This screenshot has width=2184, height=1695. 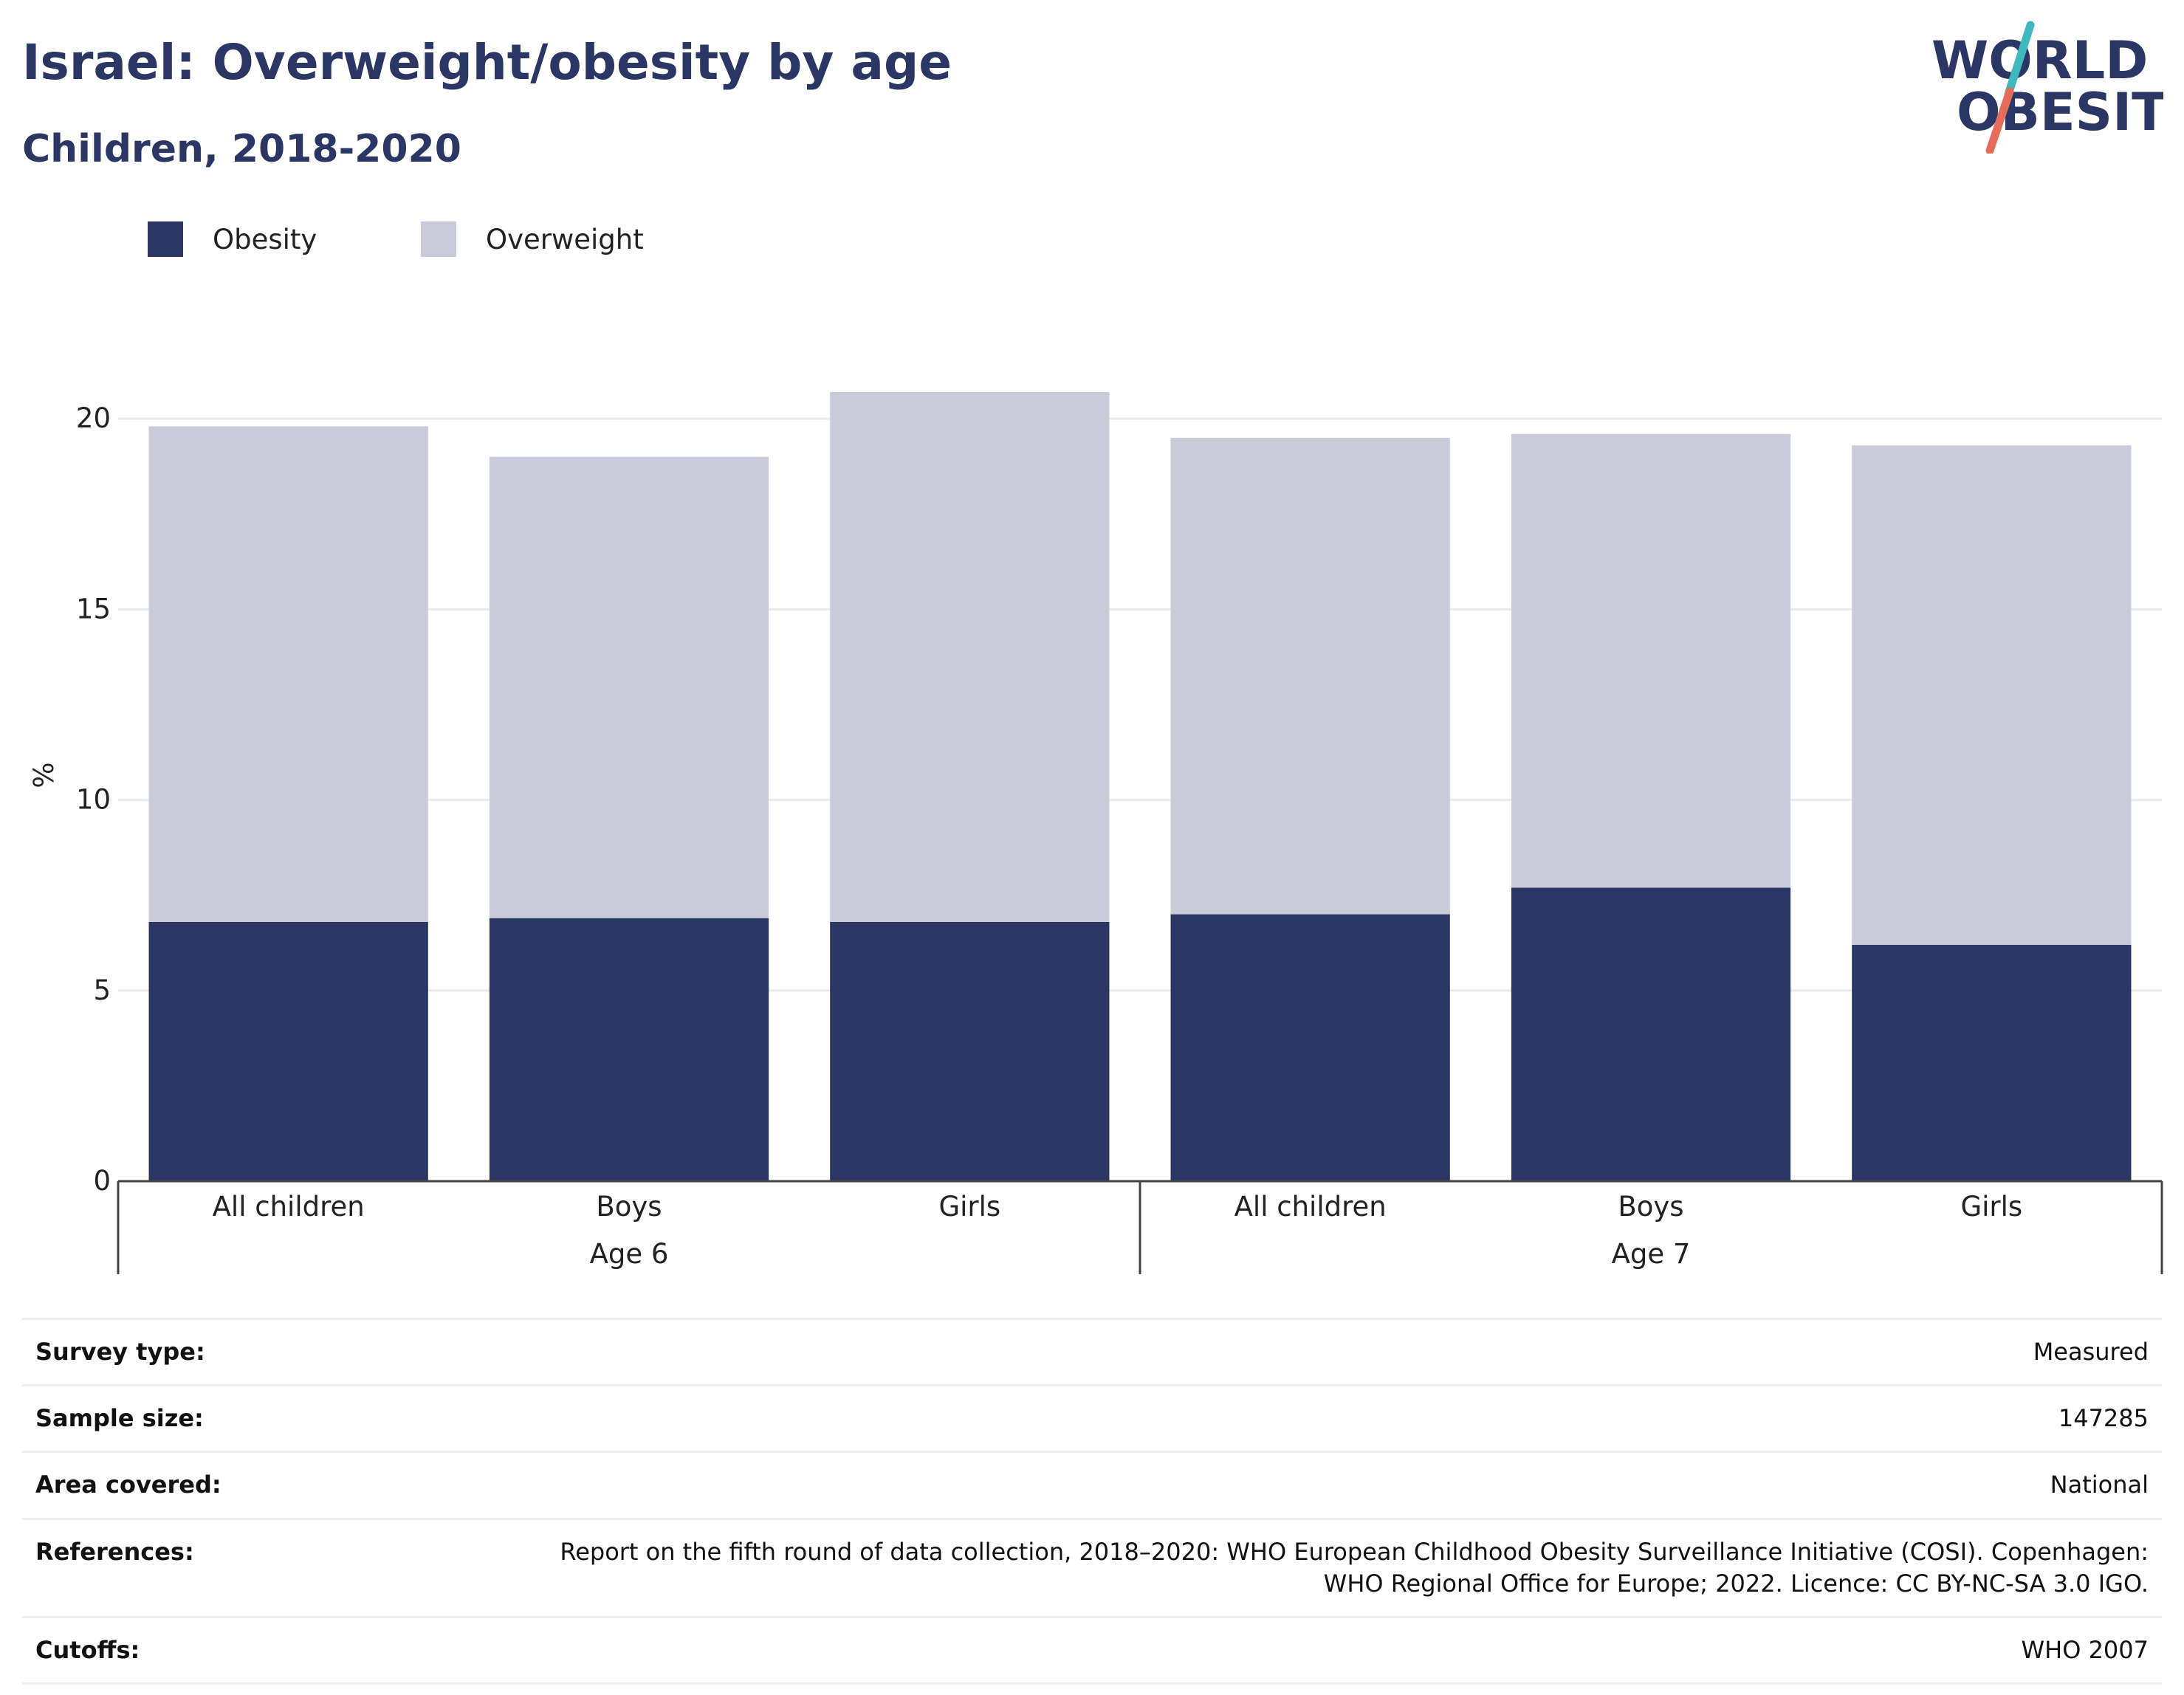 I want to click on x-group-label: Age 6, so click(x=630, y=1254).